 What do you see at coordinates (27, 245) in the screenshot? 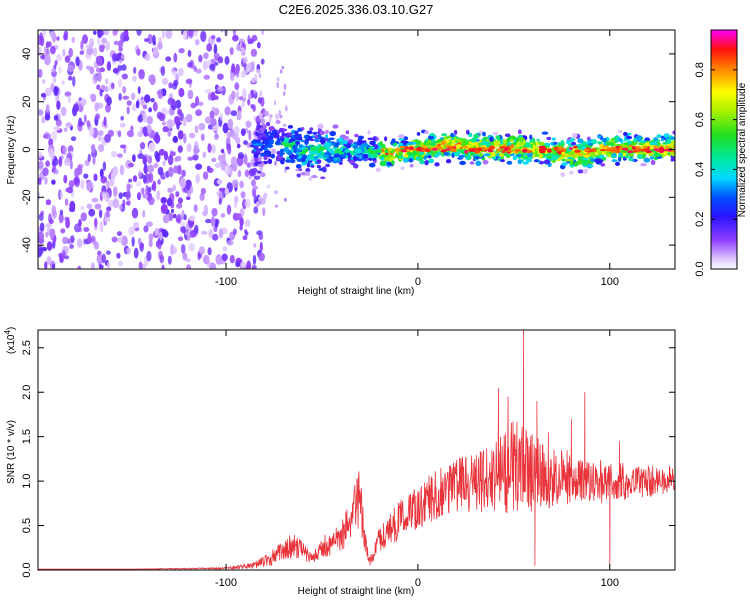
I see `spectrogram-ytick-label: -40` at bounding box center [27, 245].